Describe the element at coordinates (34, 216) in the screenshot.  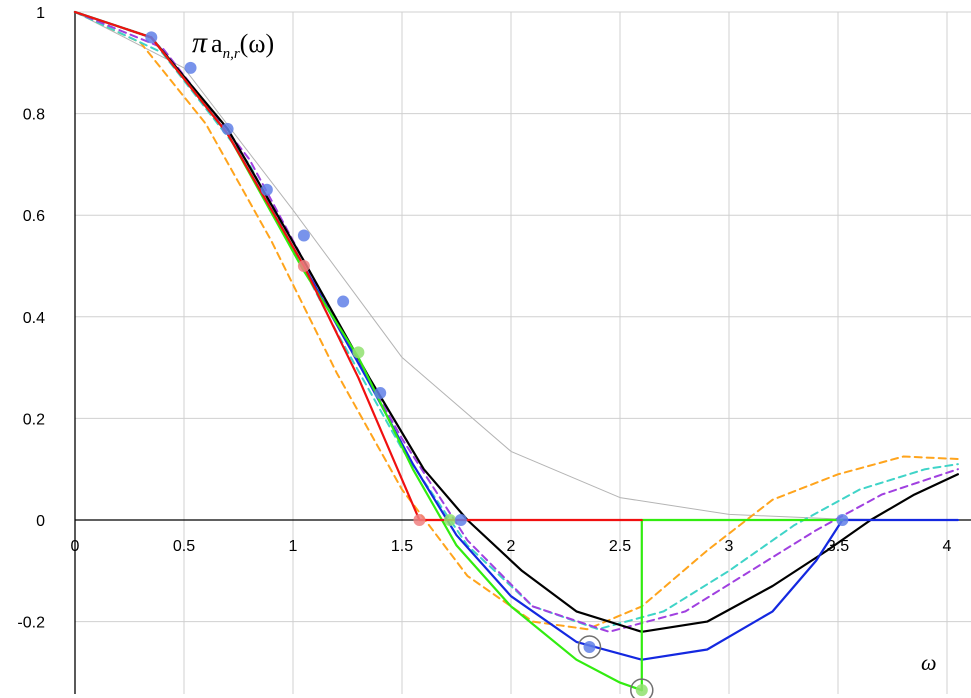
I see `y-tick-label: 0.6` at that location.